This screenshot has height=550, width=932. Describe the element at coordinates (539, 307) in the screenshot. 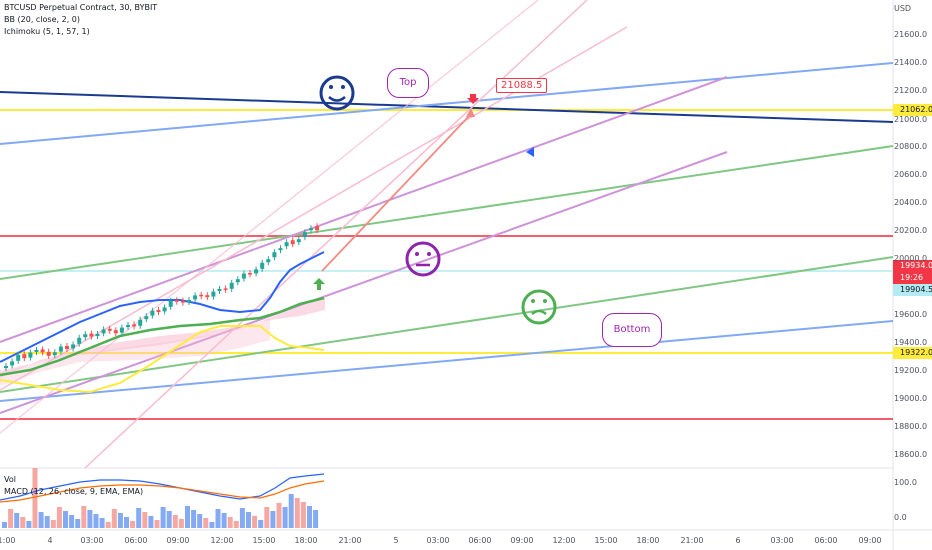

I see `sad-face-icon` at that location.